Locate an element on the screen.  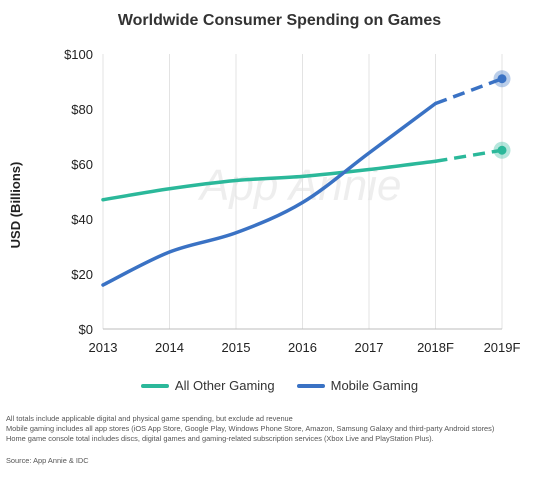
legend-item: All Other Gaming is located at coordinates (207, 385).